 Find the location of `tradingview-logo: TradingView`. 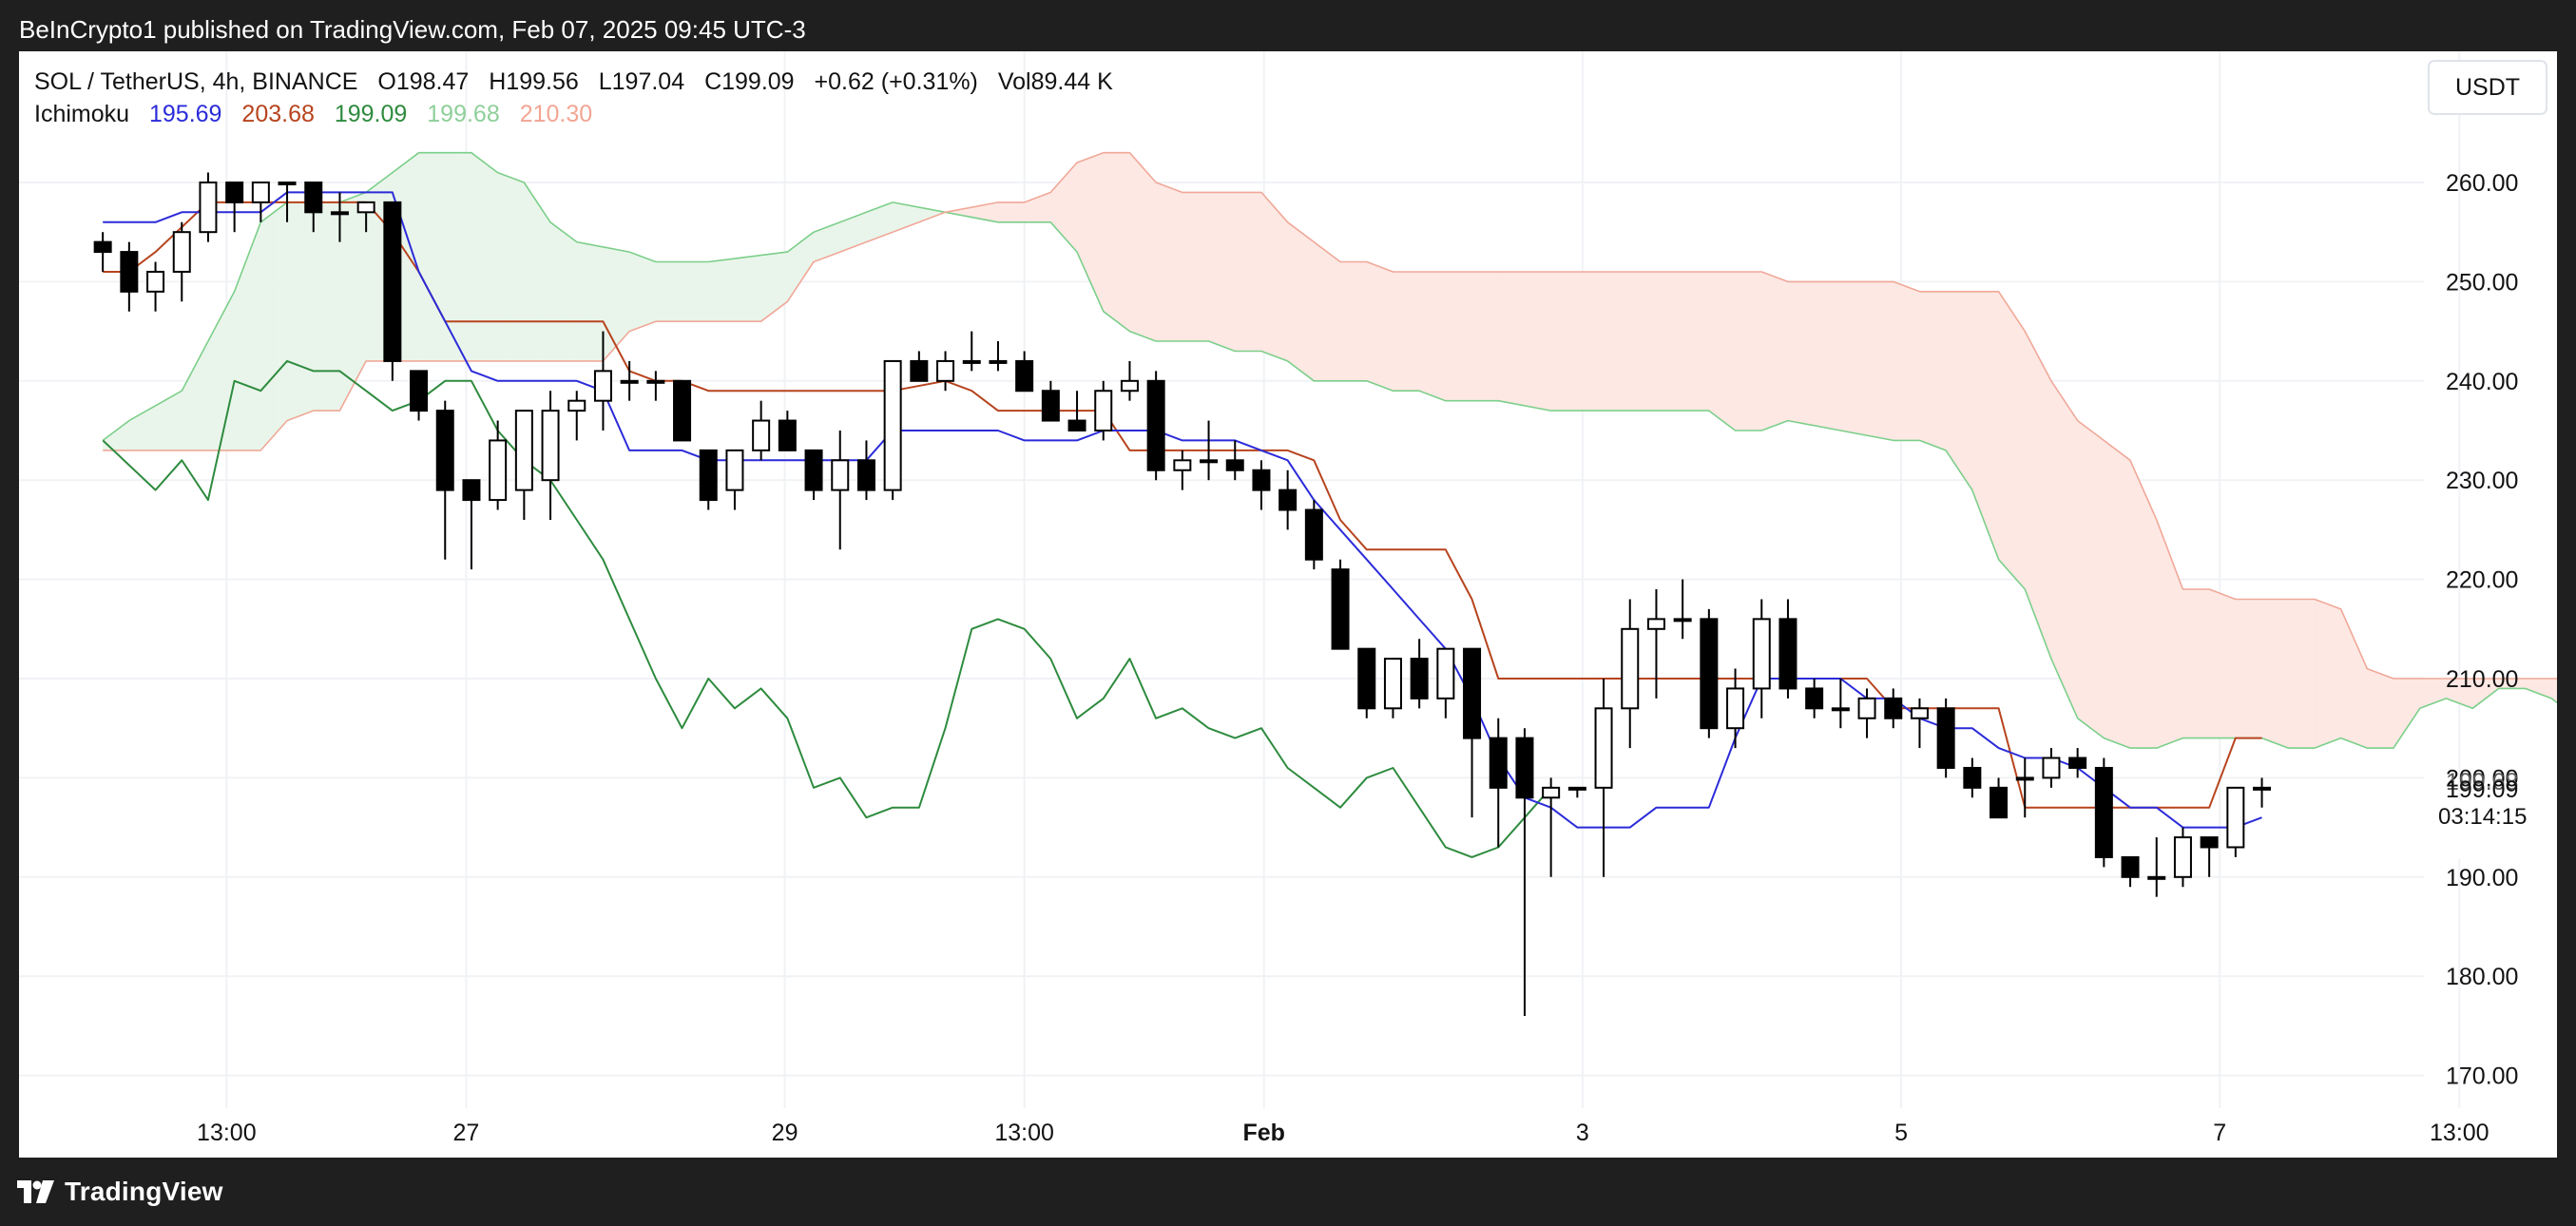

tradingview-logo: TradingView is located at coordinates (120, 1192).